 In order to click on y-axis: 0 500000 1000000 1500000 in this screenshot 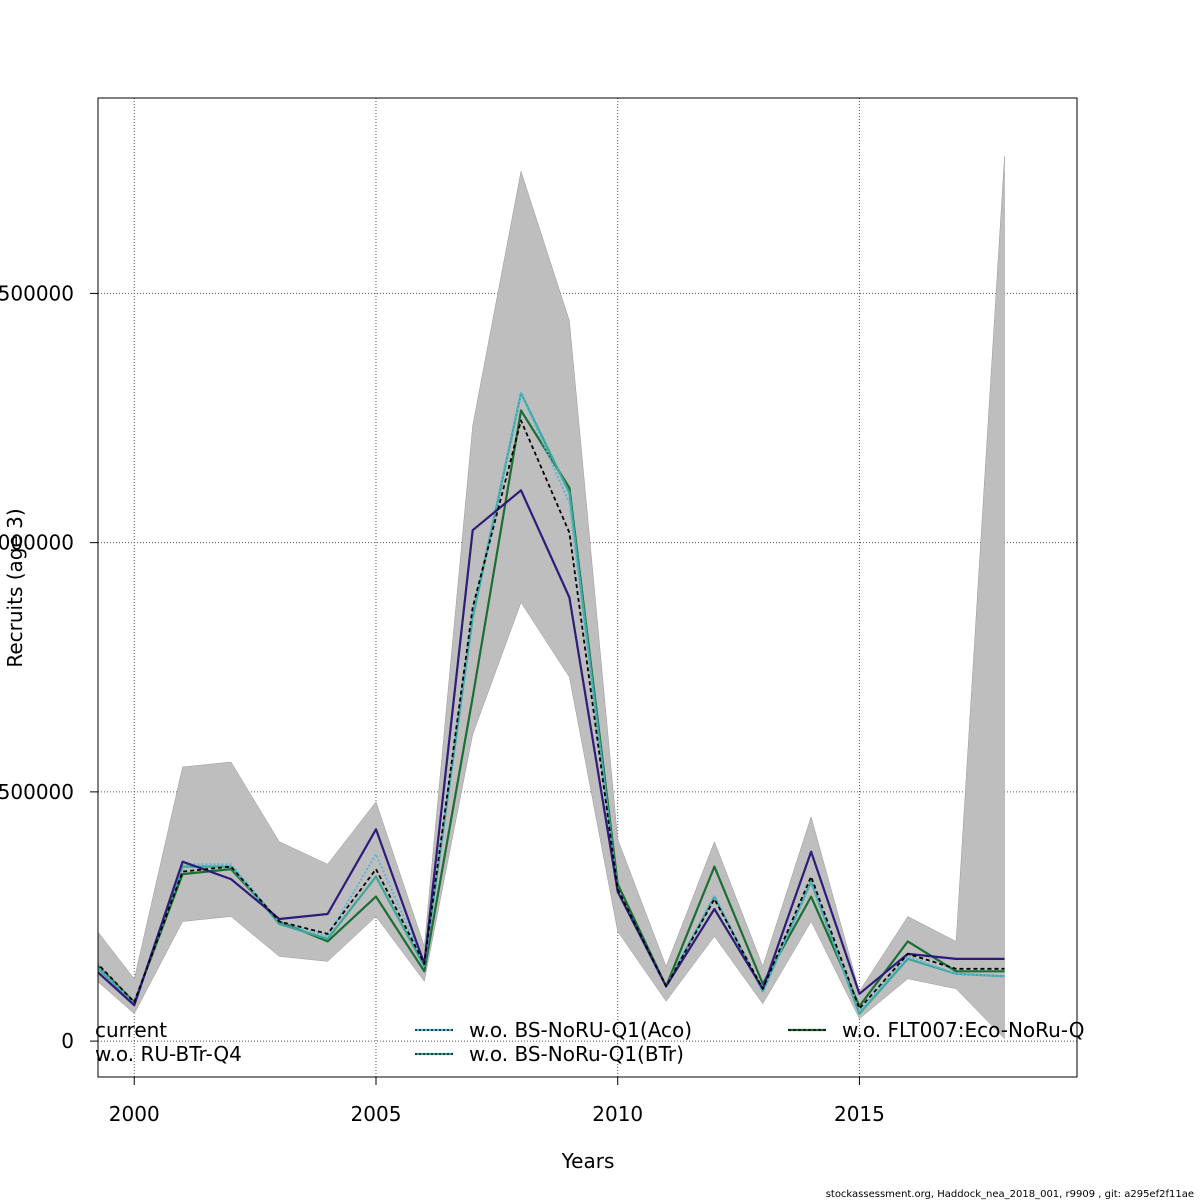, I will do `click(49, 667)`.